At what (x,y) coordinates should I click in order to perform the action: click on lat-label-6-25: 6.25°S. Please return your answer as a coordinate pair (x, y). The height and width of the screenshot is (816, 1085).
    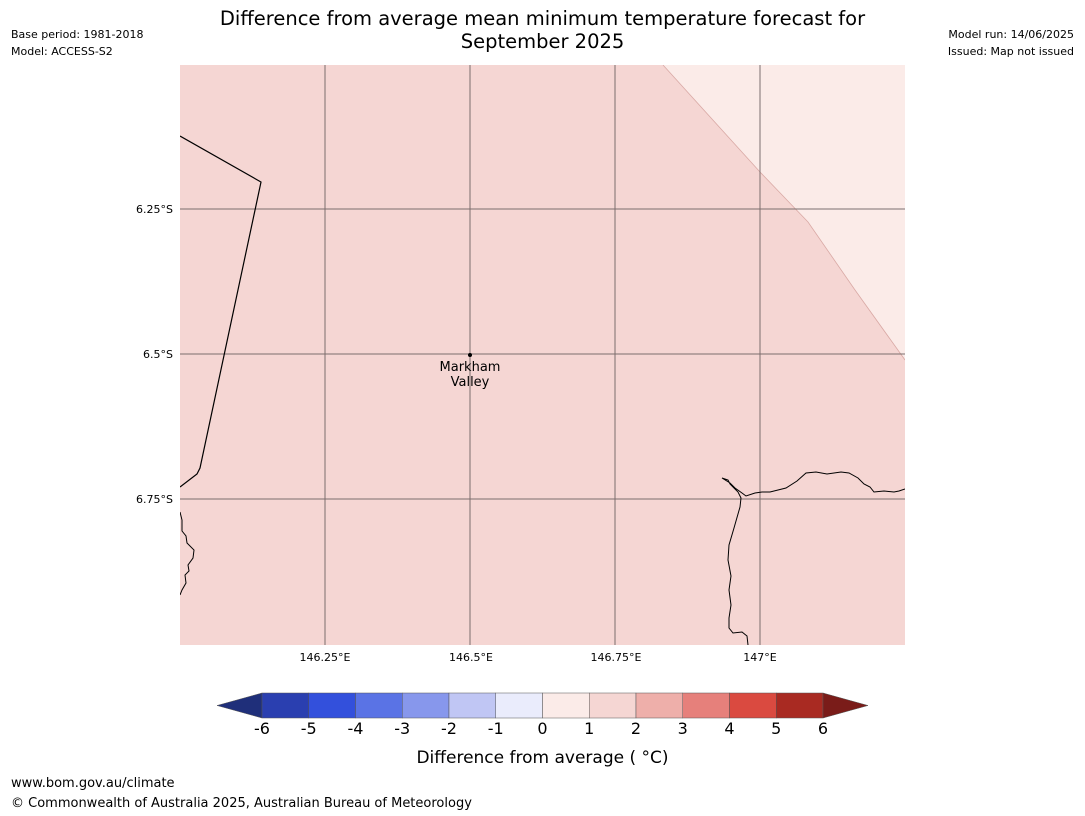
    Looking at the image, I should click on (154, 209).